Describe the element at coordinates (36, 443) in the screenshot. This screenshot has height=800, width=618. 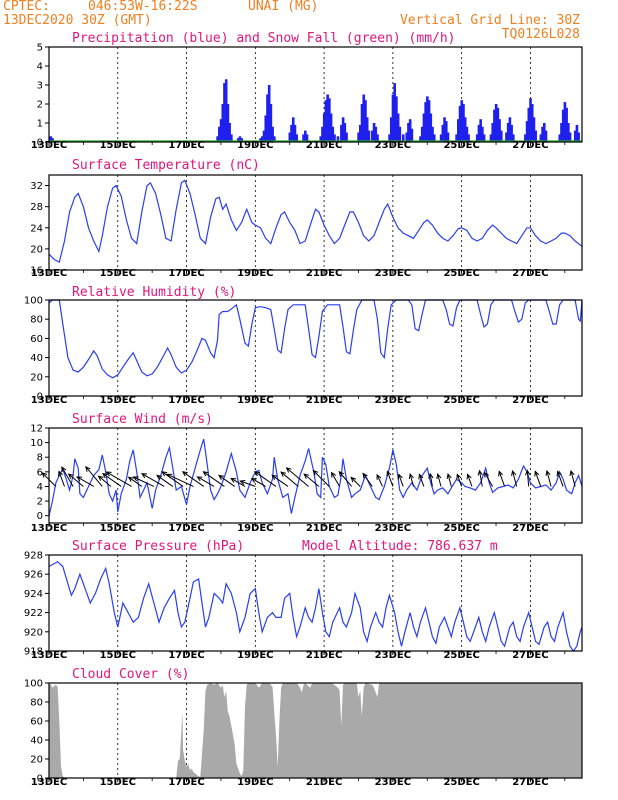
I see `y-tick-label: 10` at that location.